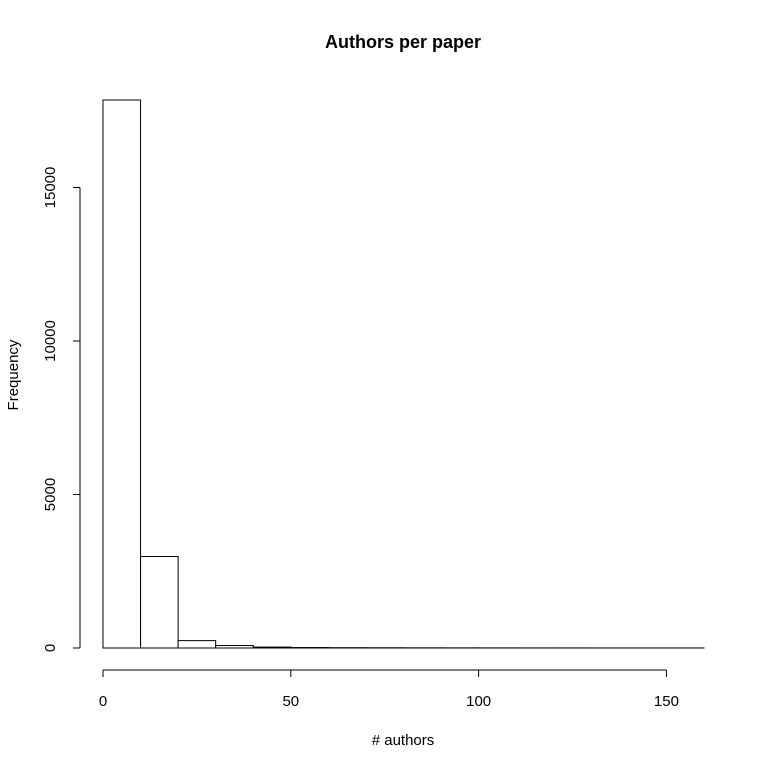 The width and height of the screenshot is (768, 768). What do you see at coordinates (50, 494) in the screenshot?
I see `y-tick-label-1: 5000` at bounding box center [50, 494].